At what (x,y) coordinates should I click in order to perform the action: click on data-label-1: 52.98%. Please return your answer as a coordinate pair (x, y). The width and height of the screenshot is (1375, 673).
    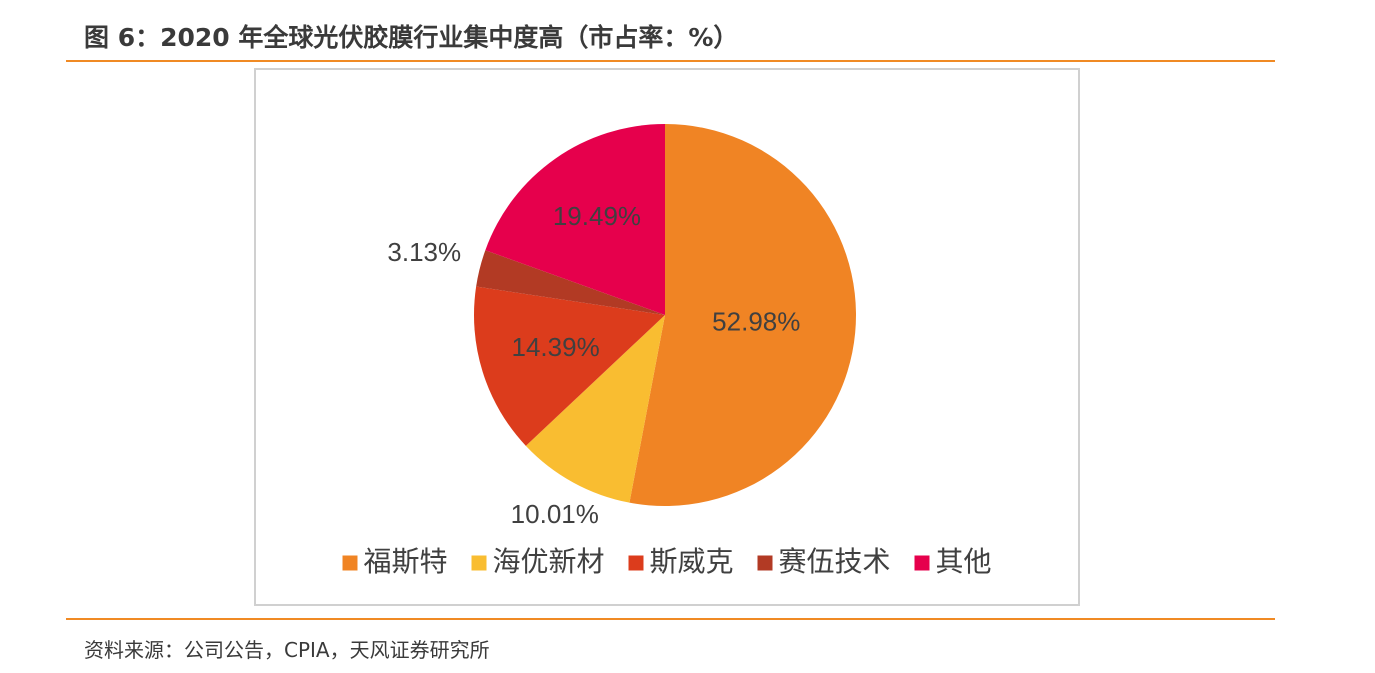
    Looking at the image, I should click on (756, 321).